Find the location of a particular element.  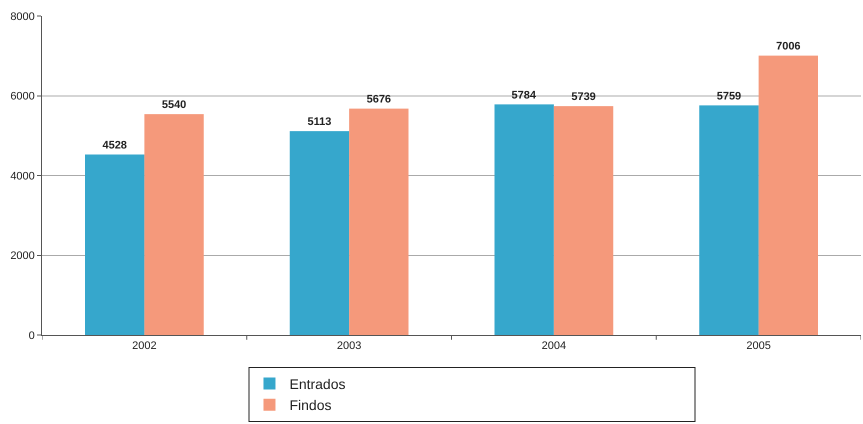

data-label: 5739 is located at coordinates (583, 97).